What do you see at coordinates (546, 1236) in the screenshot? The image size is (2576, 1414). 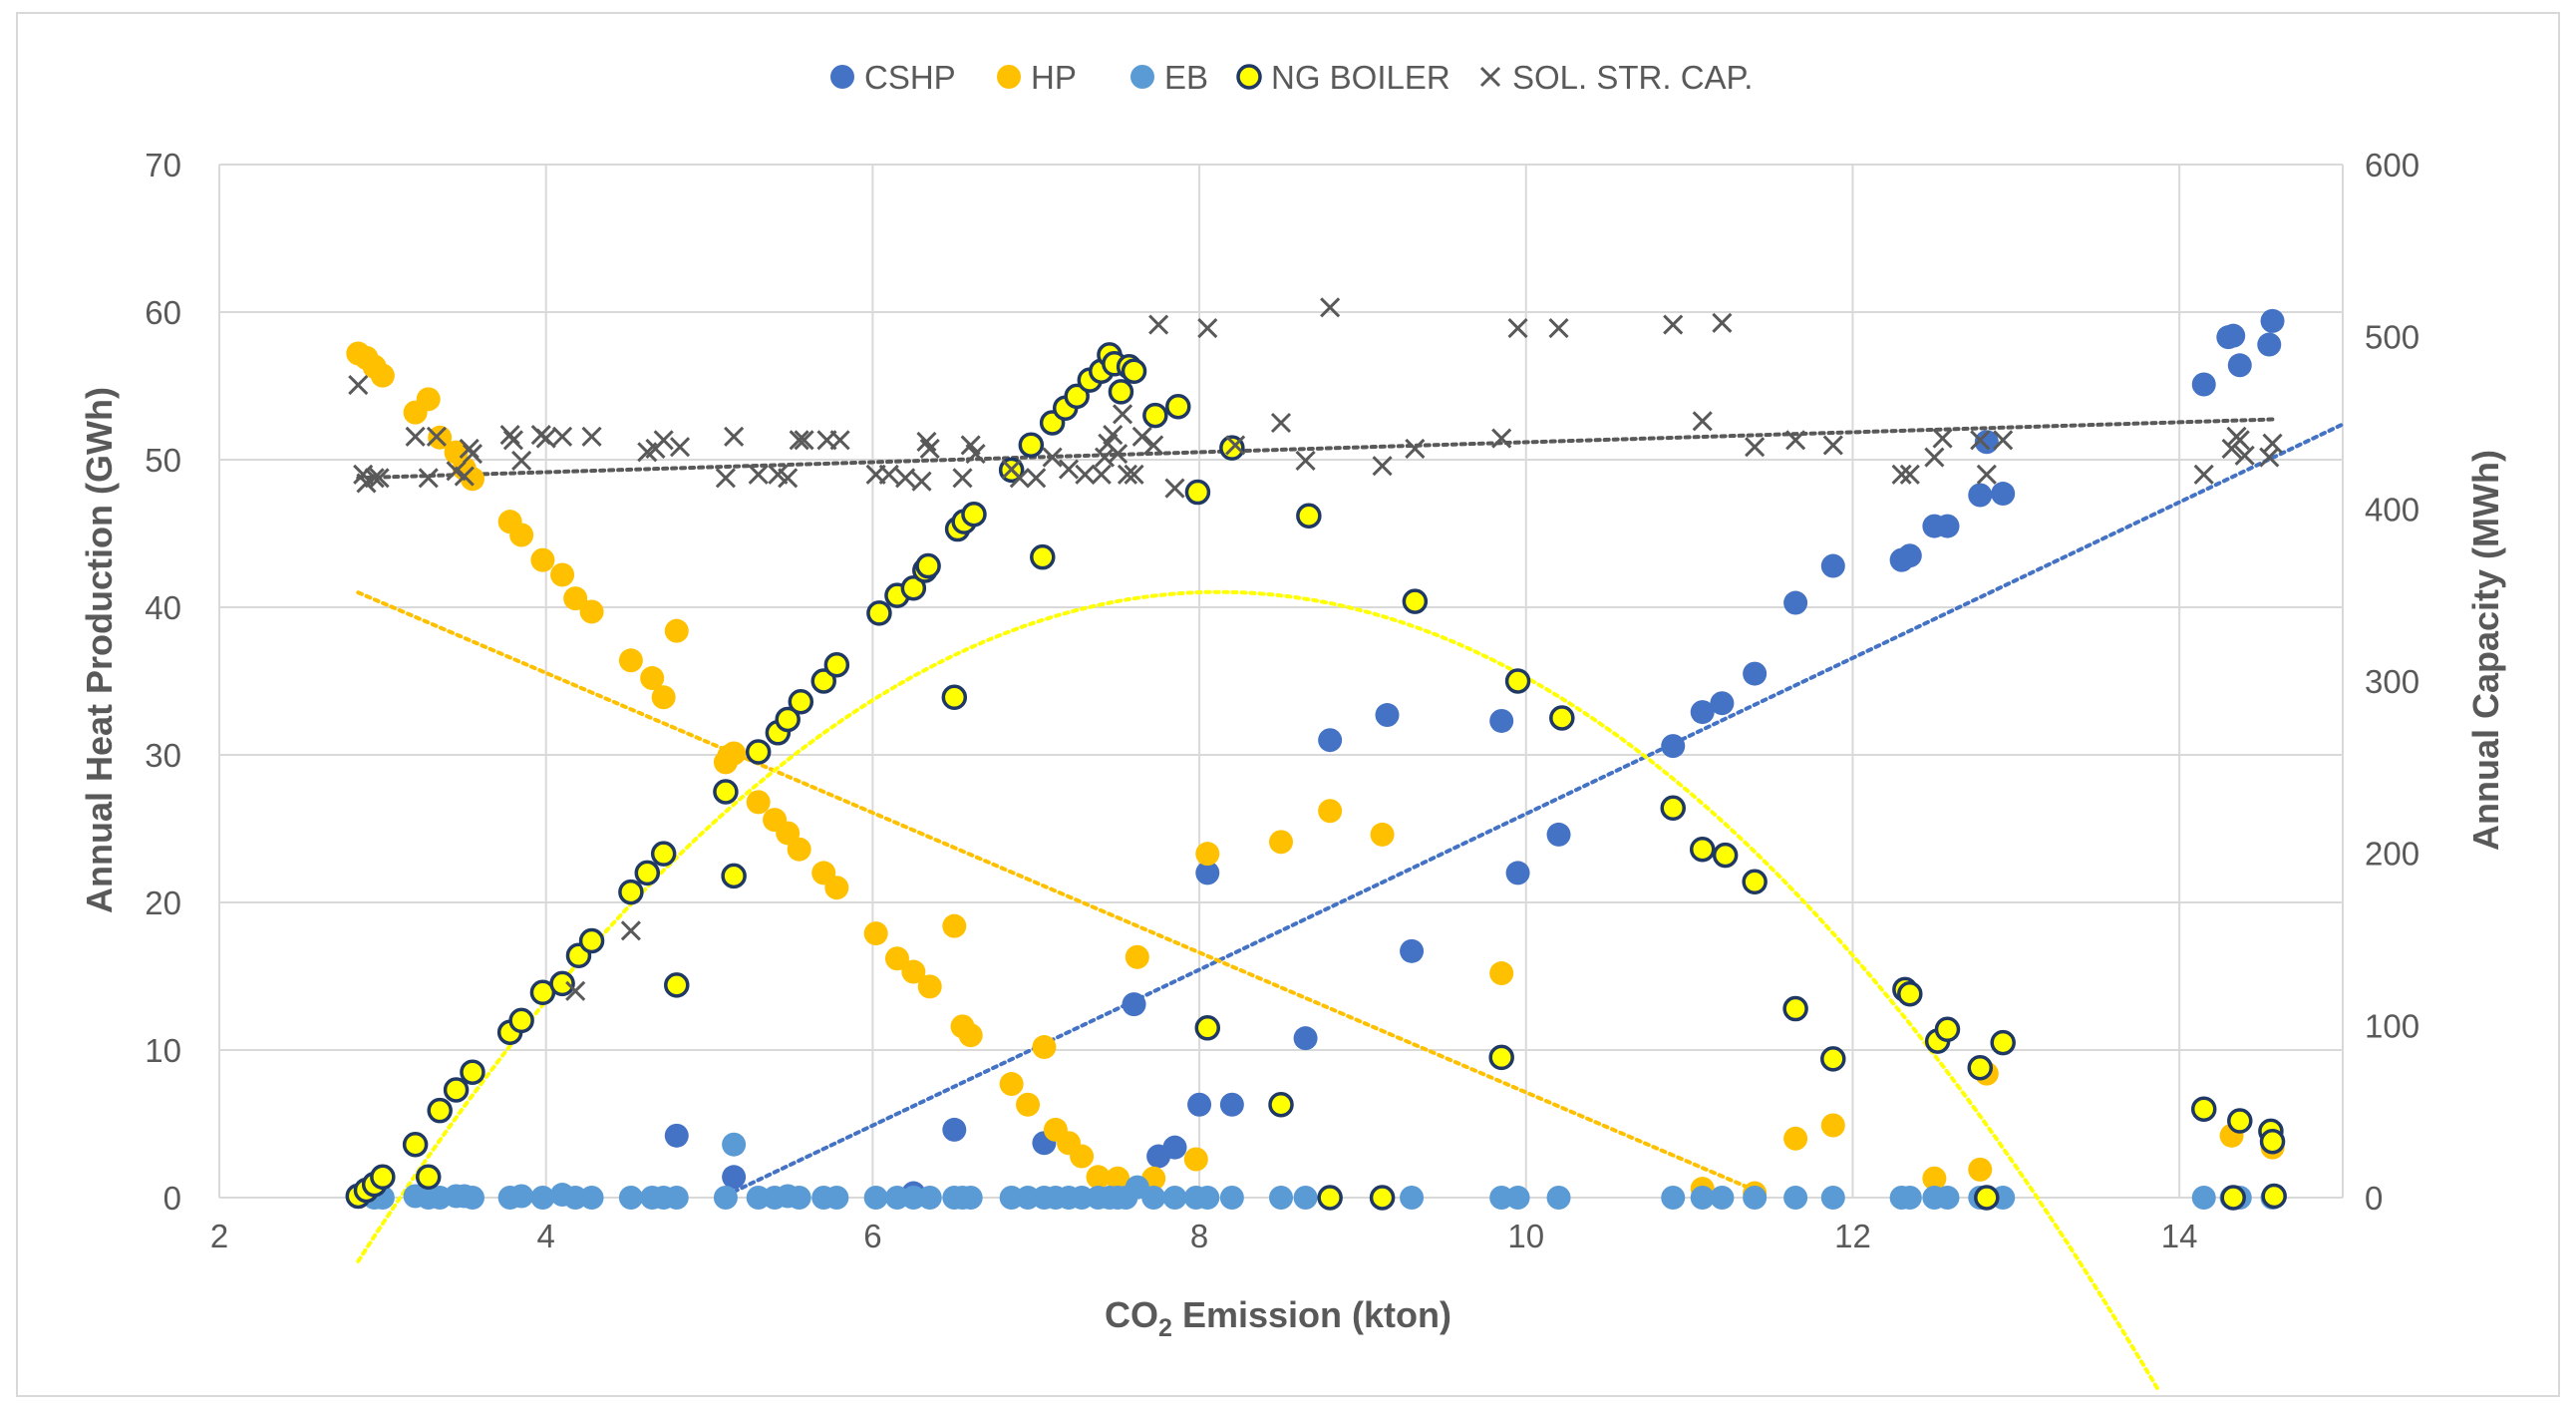 I see `x-tick-label: 4` at bounding box center [546, 1236].